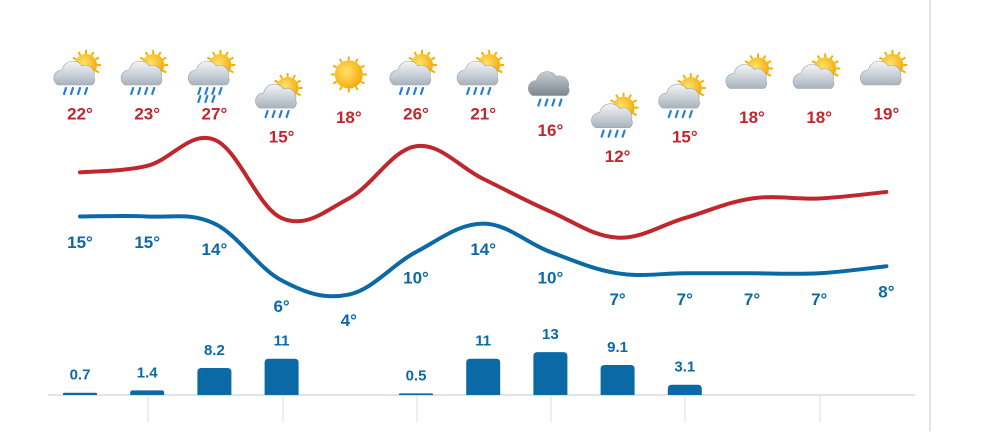  Describe the element at coordinates (80, 375) in the screenshot. I see `precip-label: 0.7` at that location.